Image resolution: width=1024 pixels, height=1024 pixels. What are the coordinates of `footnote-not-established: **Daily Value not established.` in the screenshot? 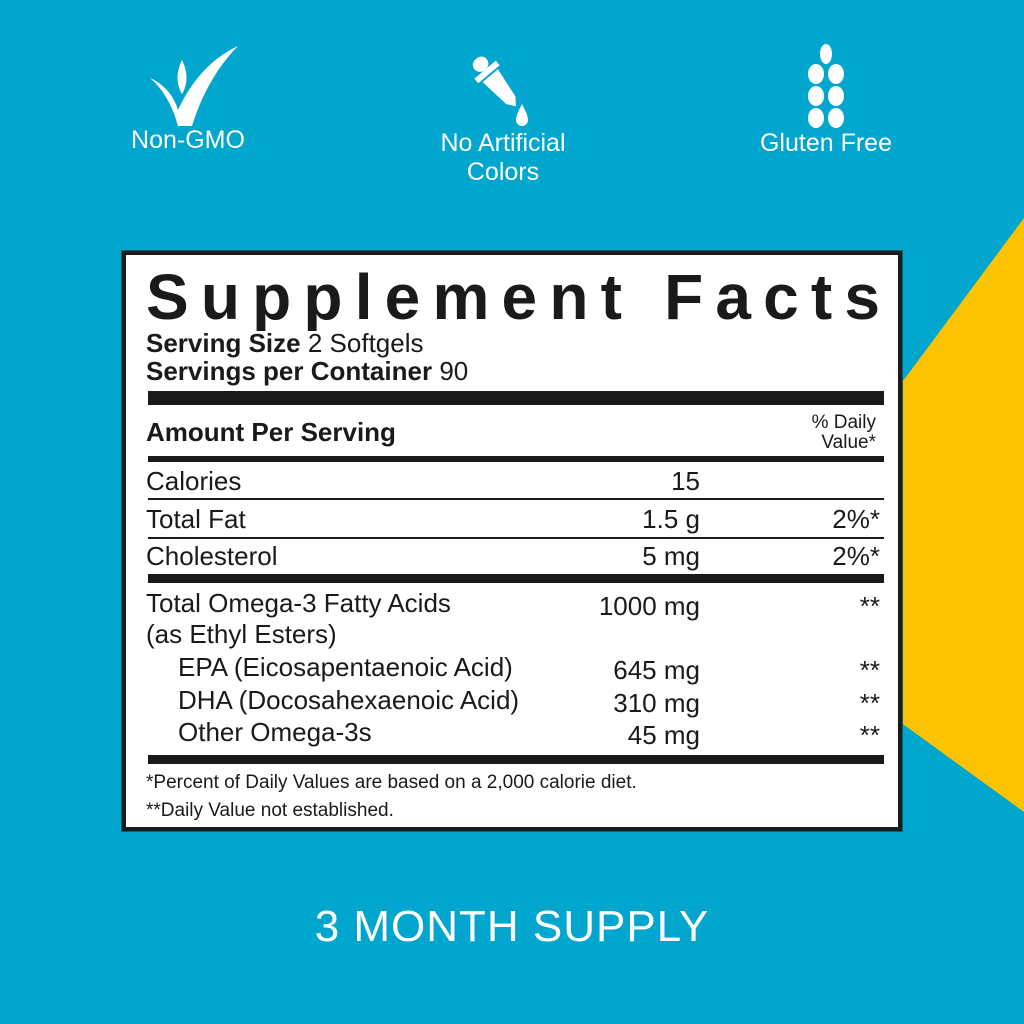 It's located at (270, 810).